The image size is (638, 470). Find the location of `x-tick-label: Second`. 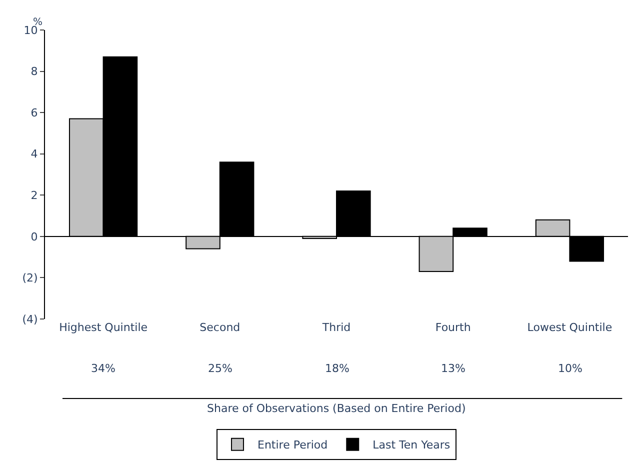

x-tick-label: Second is located at coordinates (220, 327).